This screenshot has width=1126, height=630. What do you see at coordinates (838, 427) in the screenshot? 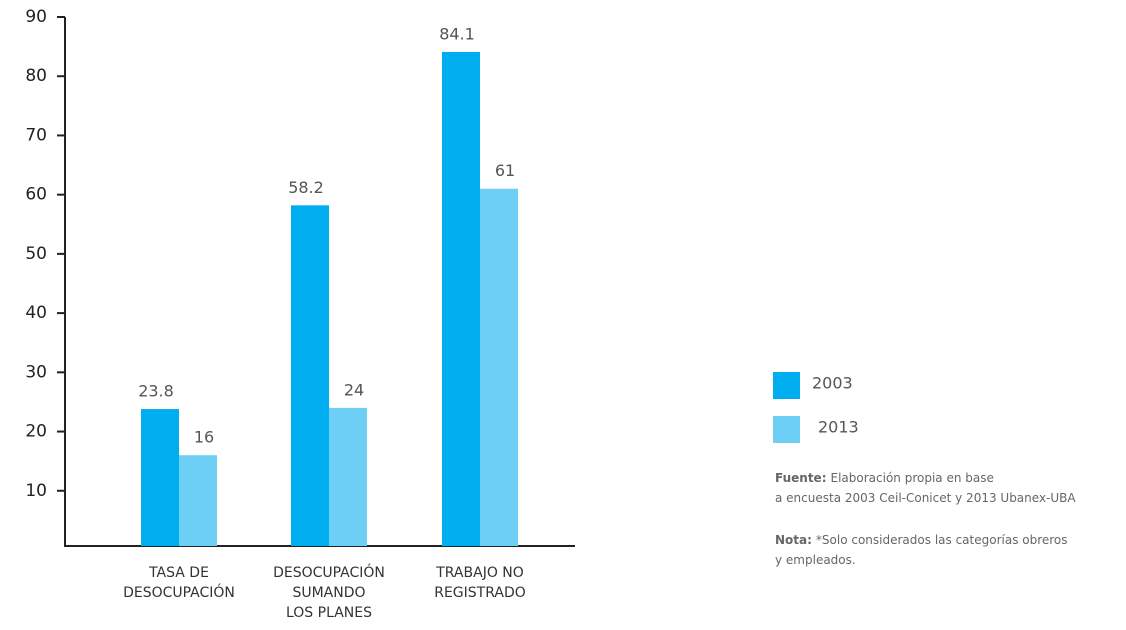
I see `legend-label: 2013` at bounding box center [838, 427].